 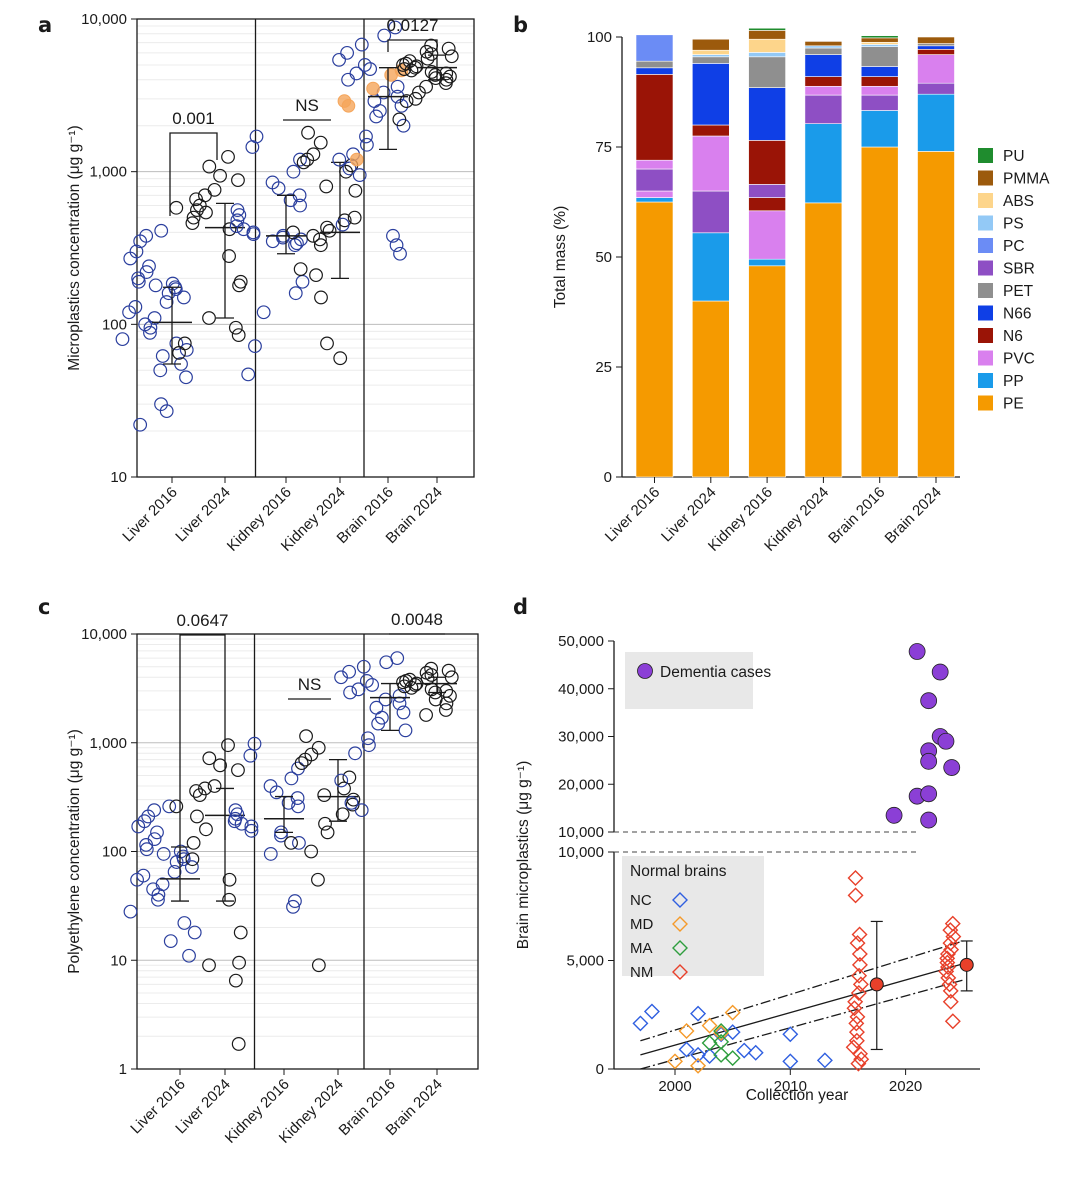 I want to click on y-axis-label: Total mass (%), so click(x=560, y=257).